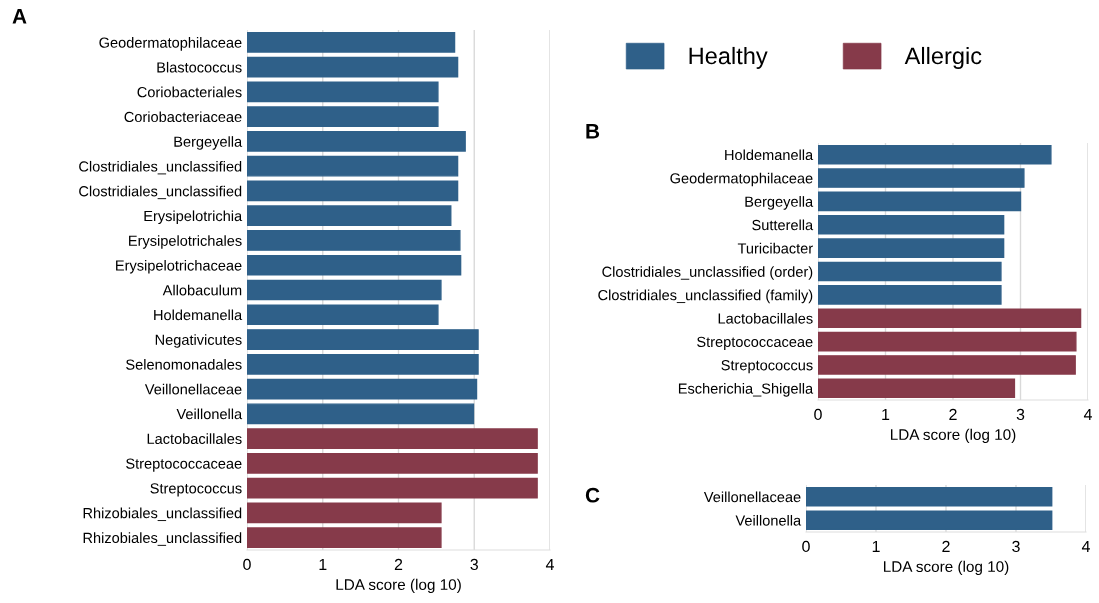 The image size is (1099, 603). Describe the element at coordinates (775, 248) in the screenshot. I see `y-tick-label: Turicibacter` at that location.